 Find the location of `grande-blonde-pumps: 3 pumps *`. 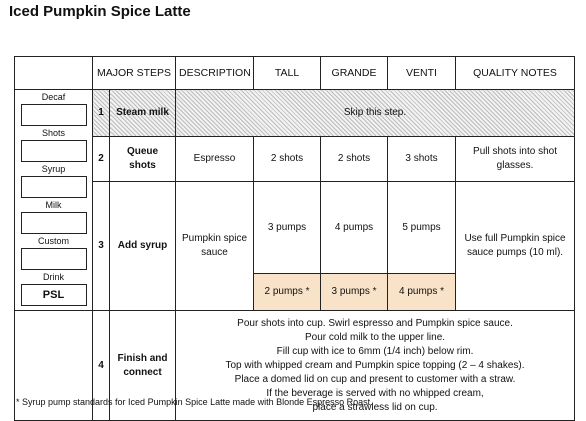

grande-blonde-pumps: 3 pumps * is located at coordinates (354, 292).